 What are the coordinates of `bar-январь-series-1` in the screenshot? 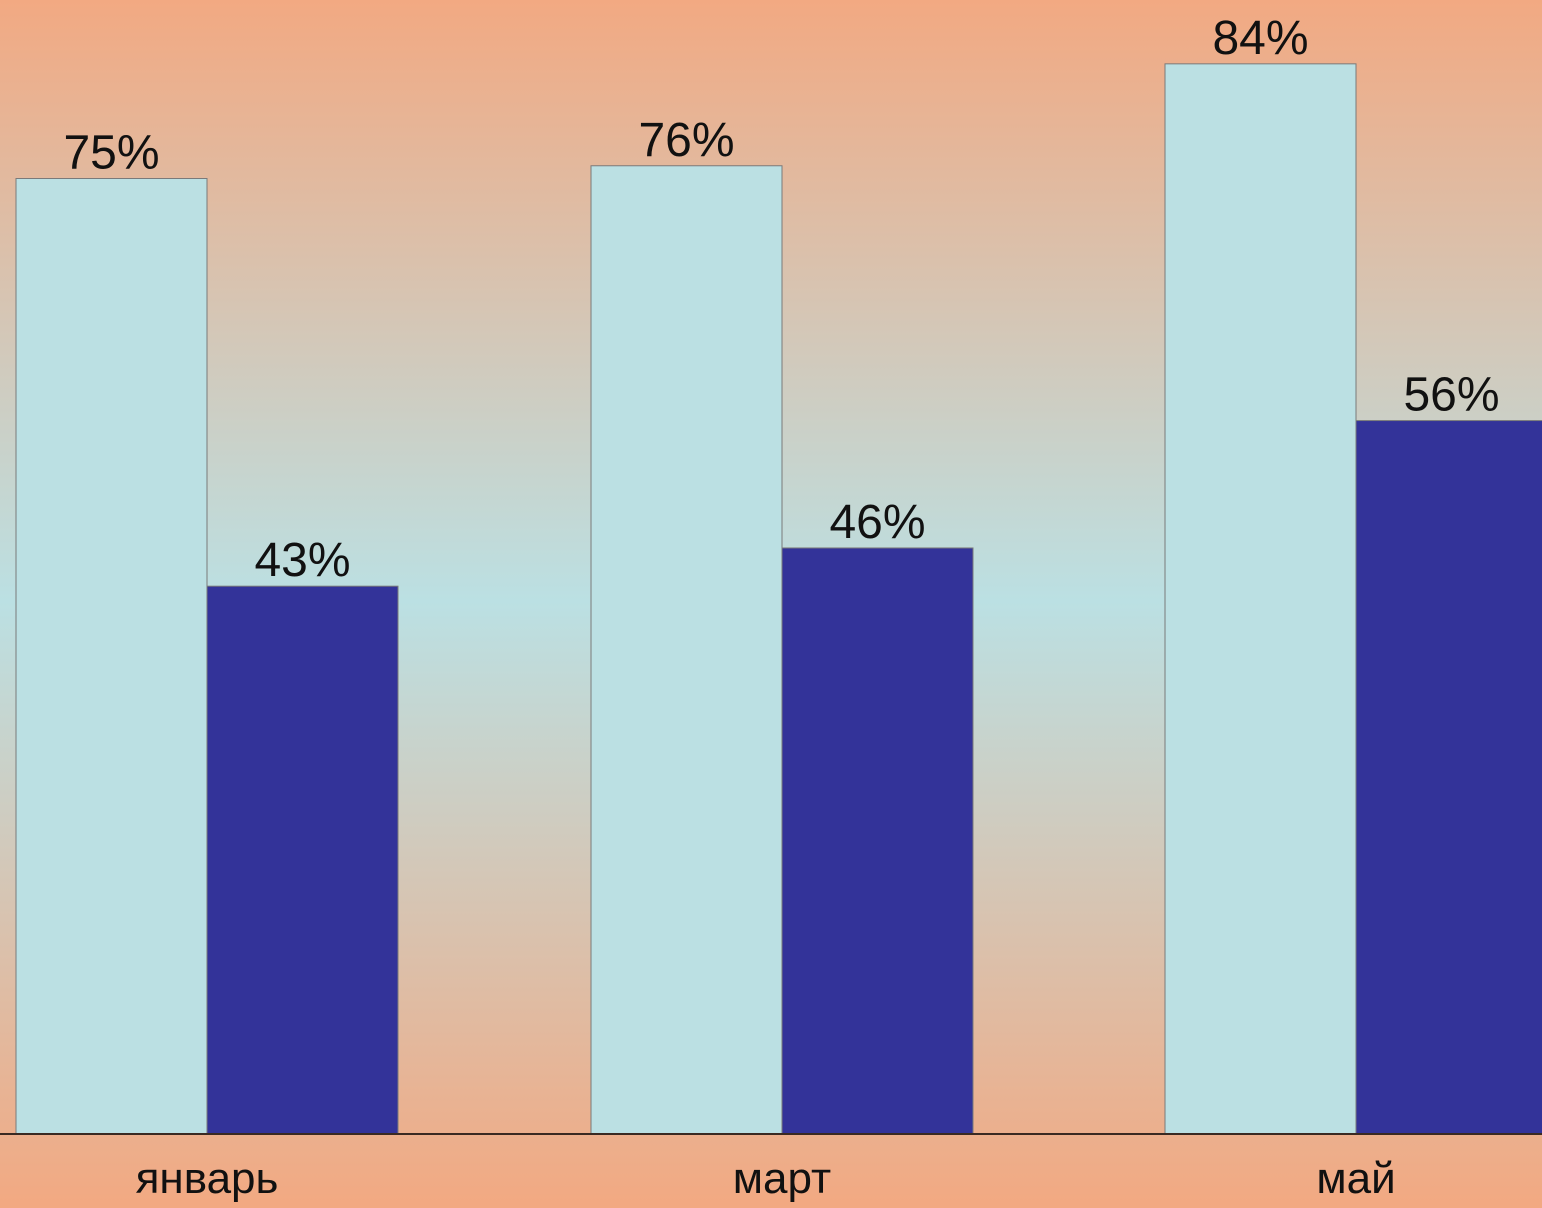 It's located at (111, 657).